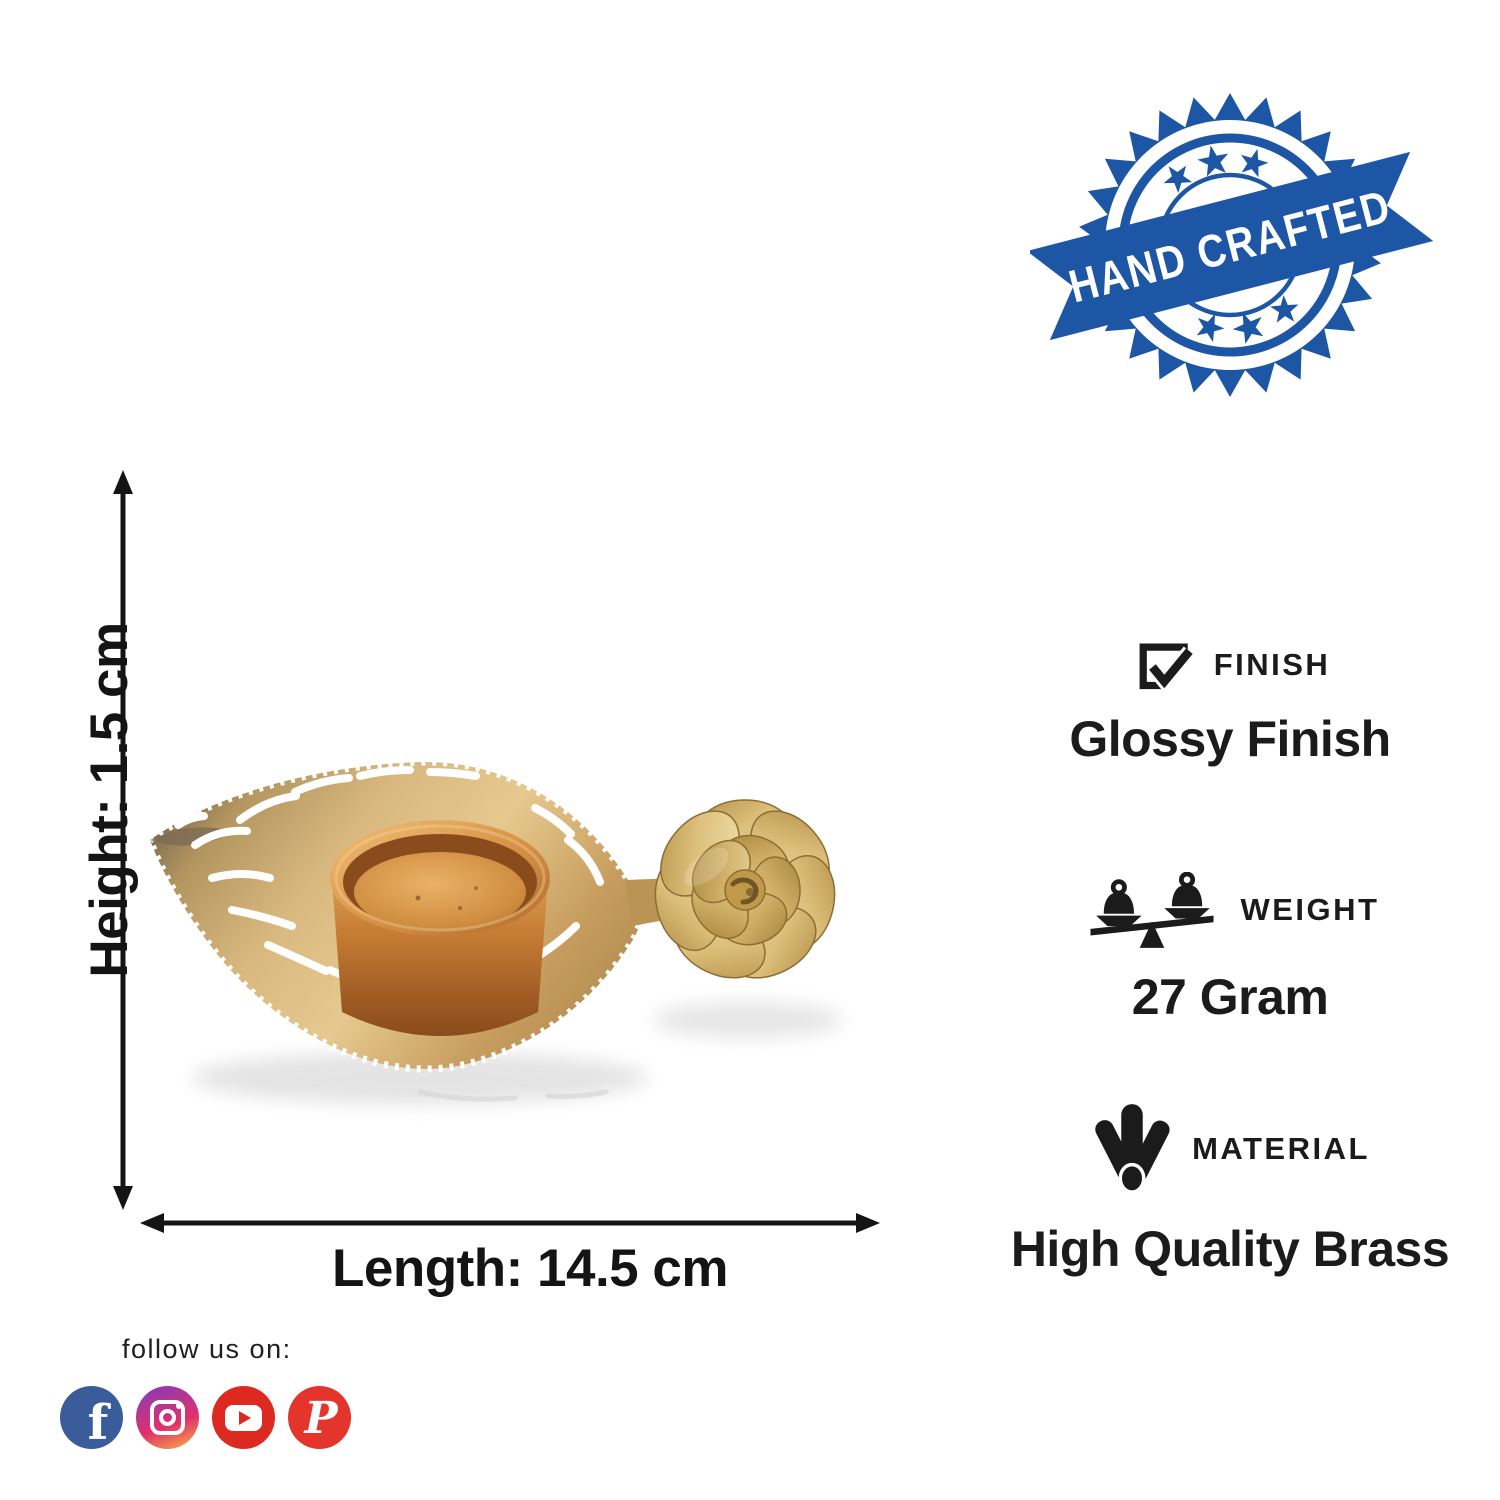 Image resolution: width=1500 pixels, height=1500 pixels. I want to click on metal-rose, so click(745, 889).